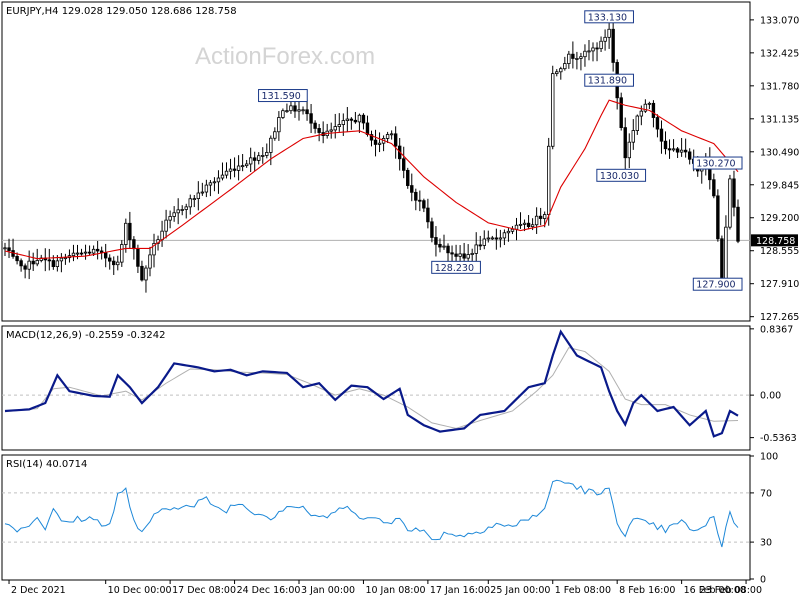 Image resolution: width=800 pixels, height=604 pixels. What do you see at coordinates (779, 119) in the screenshot?
I see `price-tick-label: 131.135` at bounding box center [779, 119].